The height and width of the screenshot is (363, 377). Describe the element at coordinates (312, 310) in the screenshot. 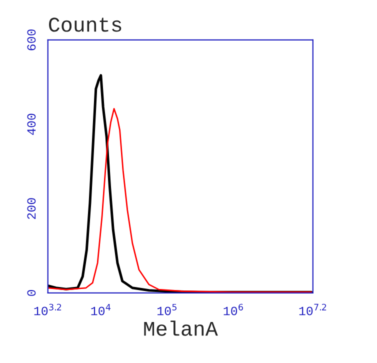

I see `x-tick-label: 10$^{7.2}$` at that location.